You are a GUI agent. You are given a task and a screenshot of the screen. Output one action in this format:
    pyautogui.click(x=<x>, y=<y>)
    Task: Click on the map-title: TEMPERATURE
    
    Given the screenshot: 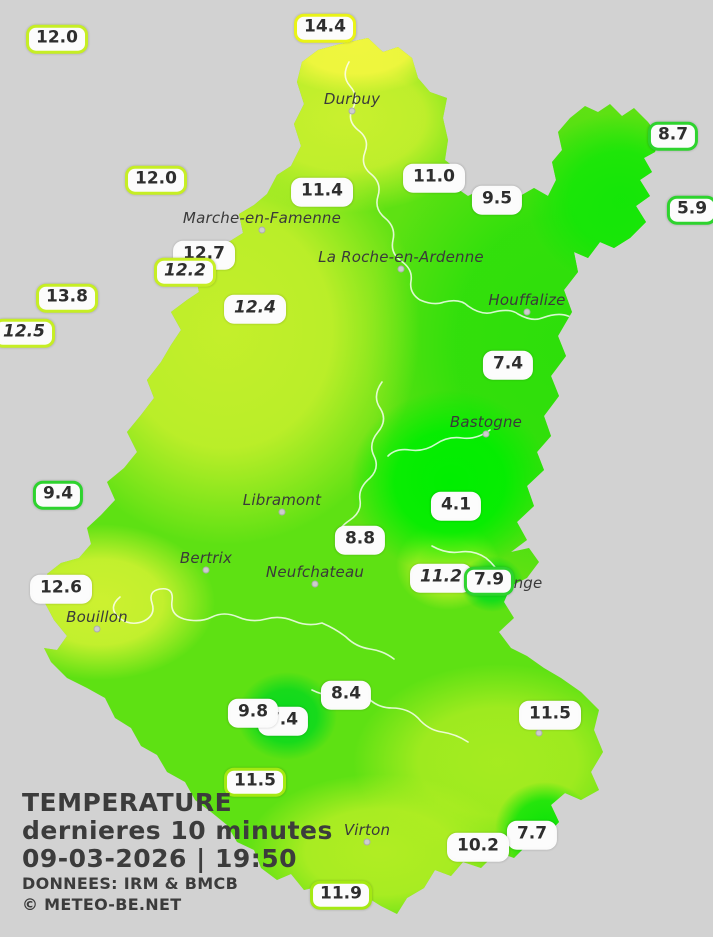 What is the action you would take?
    pyautogui.click(x=127, y=802)
    